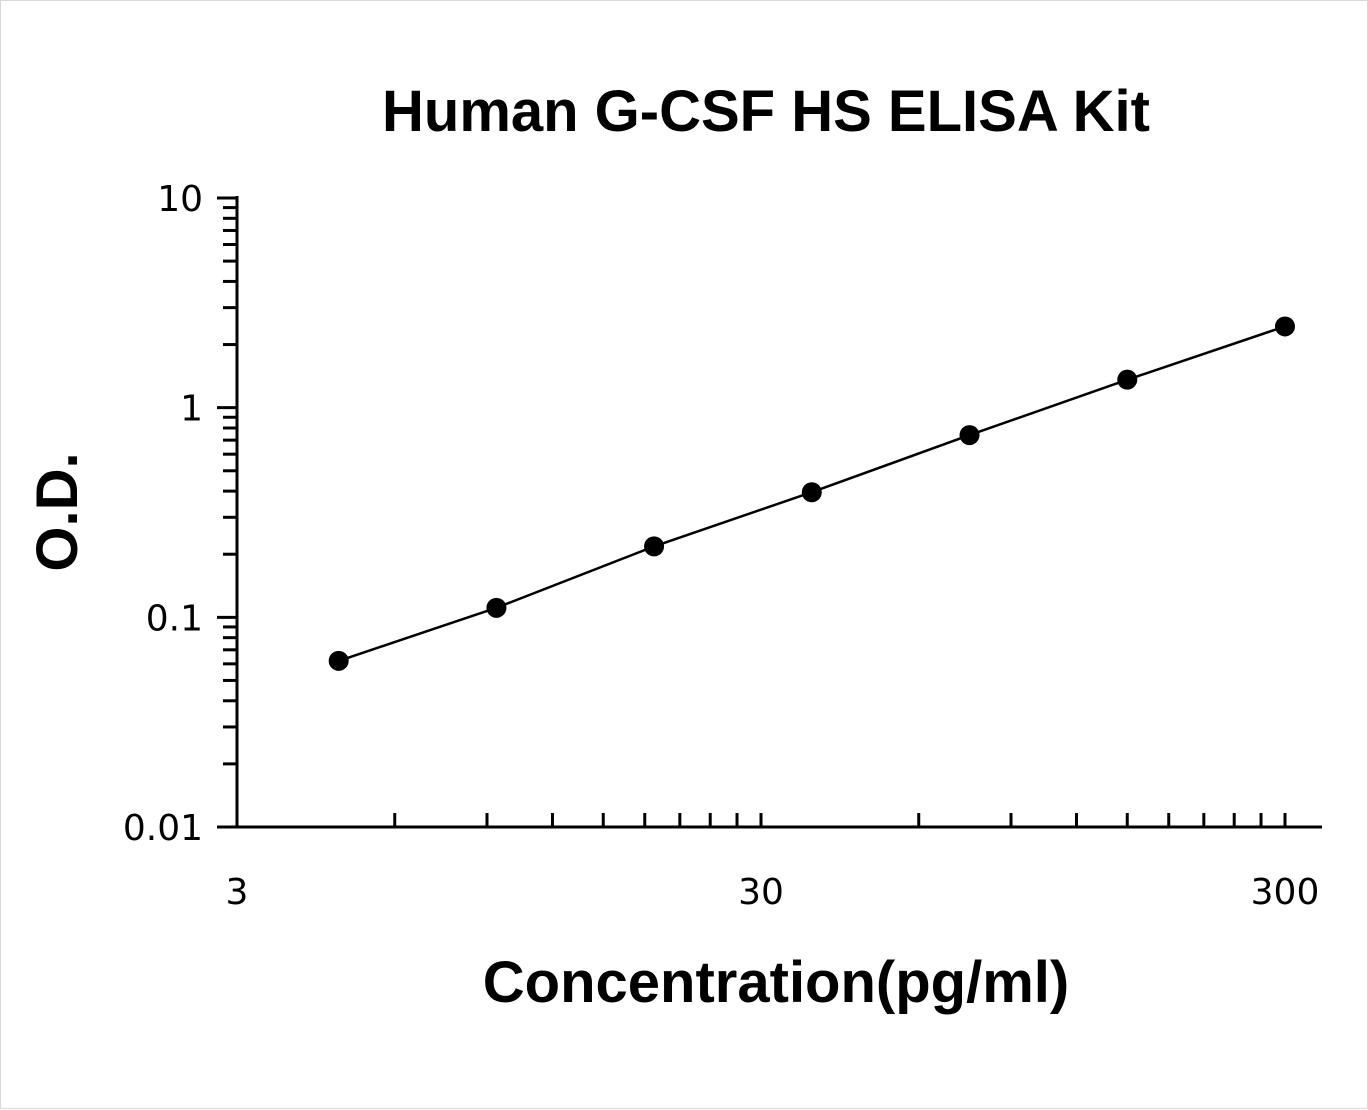  Describe the element at coordinates (180, 199) in the screenshot. I see `y-tick-label: 10` at that location.